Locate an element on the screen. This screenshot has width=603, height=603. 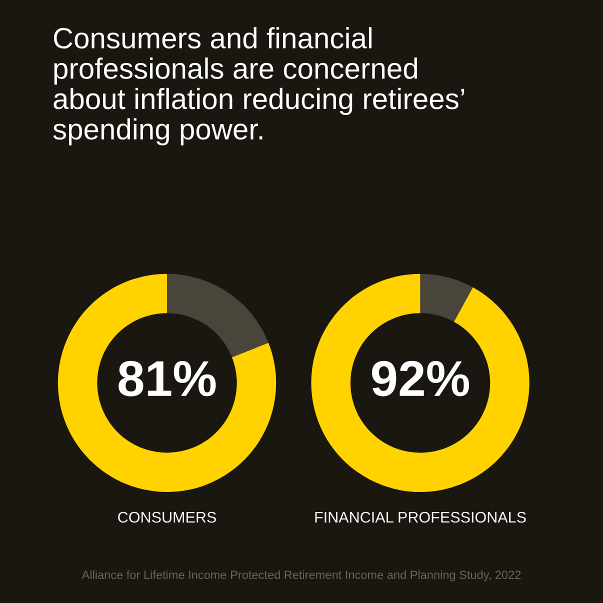
text: CONSUMERS is located at coordinates (167, 517).